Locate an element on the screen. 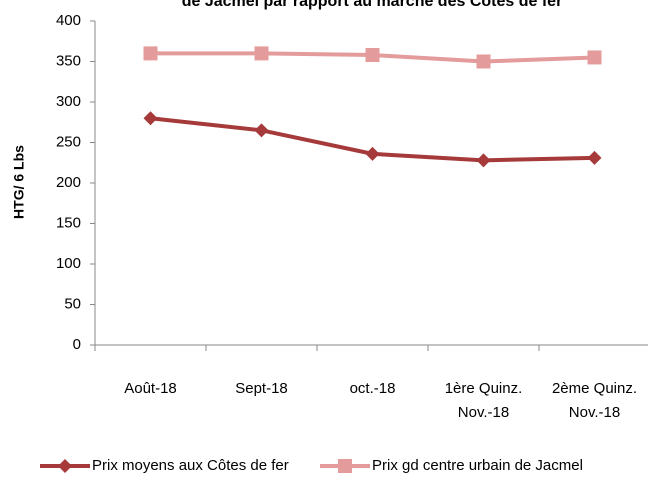 Image resolution: width=648 pixels, height=485 pixels. x-tick-label: Sept-18 is located at coordinates (261, 388).